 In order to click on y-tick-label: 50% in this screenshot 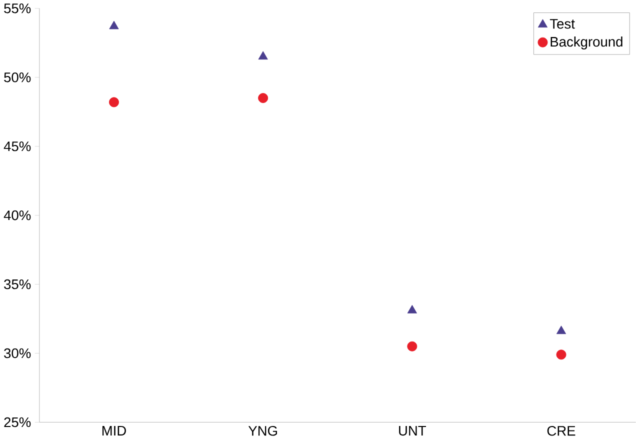, I will do `click(17, 77)`.